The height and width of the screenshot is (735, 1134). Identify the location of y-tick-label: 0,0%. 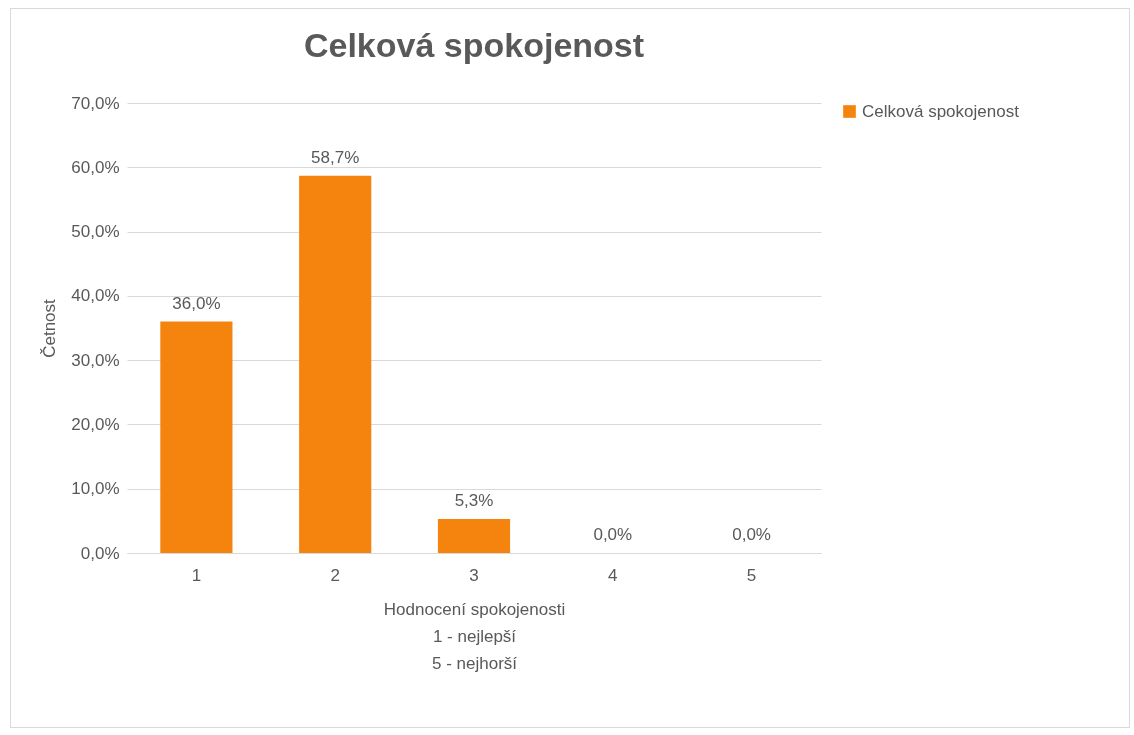
(100, 553).